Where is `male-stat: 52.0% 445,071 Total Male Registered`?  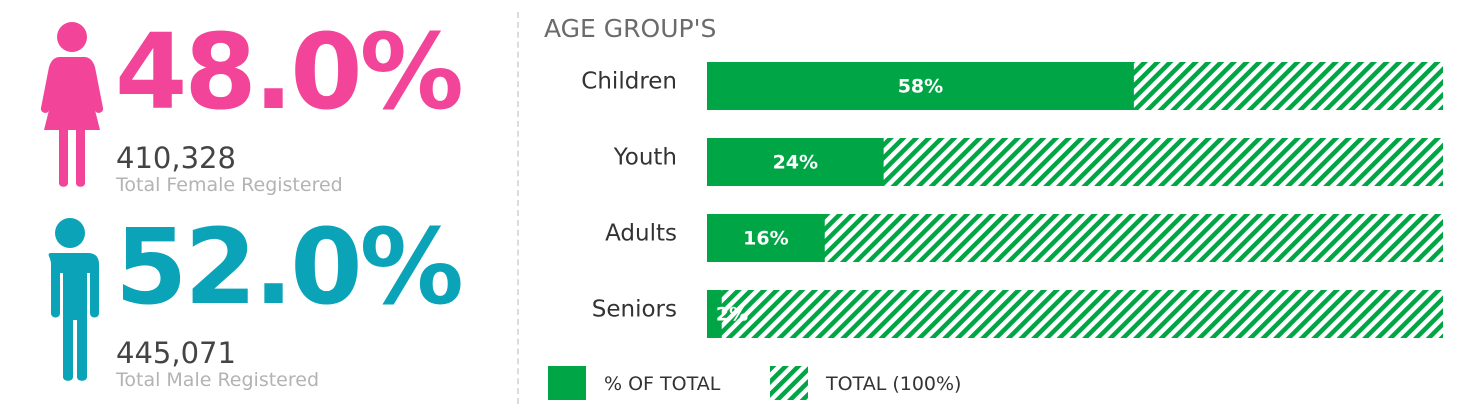
male-stat: 52.0% 445,071 Total Male Registered is located at coordinates (265, 305).